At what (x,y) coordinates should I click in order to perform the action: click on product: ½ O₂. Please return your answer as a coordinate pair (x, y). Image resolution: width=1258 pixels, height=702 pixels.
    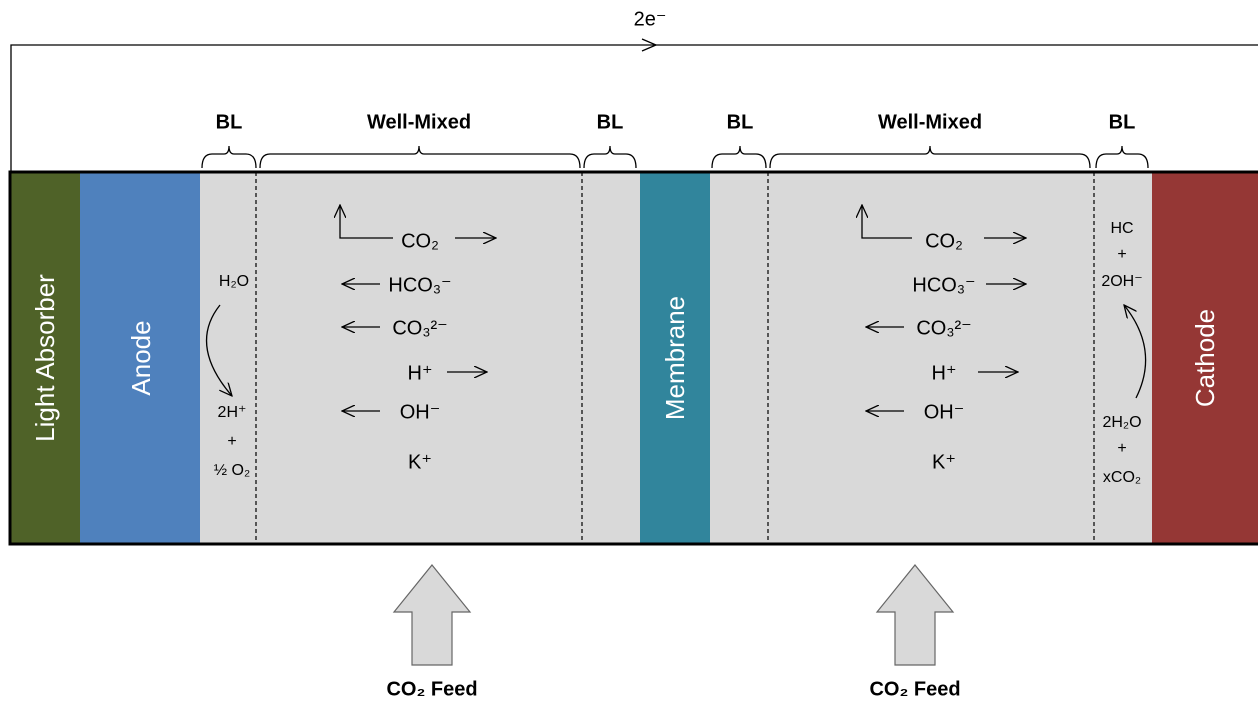
    Looking at the image, I should click on (232, 470).